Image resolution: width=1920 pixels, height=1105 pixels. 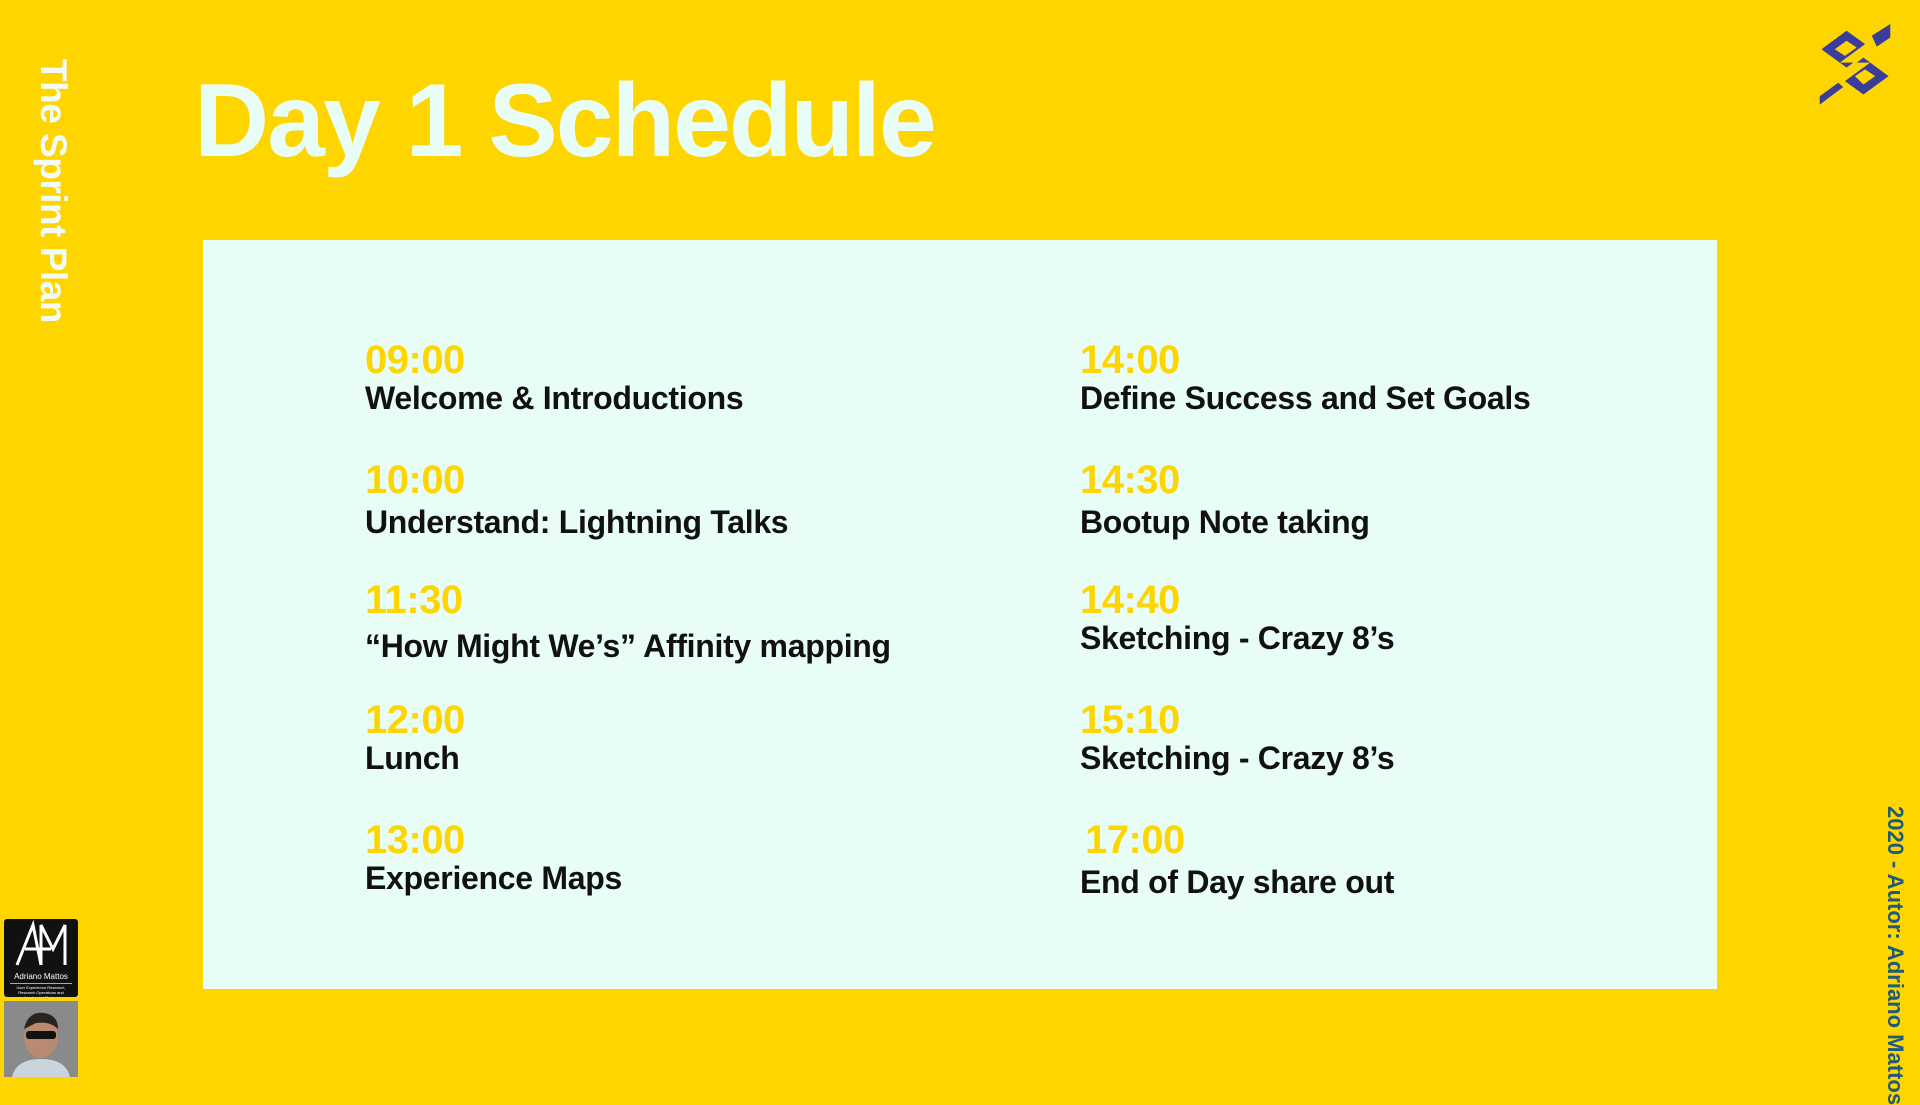 What do you see at coordinates (1237, 737) in the screenshot?
I see `schedule-item: 15:10 Sketching - Crazy 8’s` at bounding box center [1237, 737].